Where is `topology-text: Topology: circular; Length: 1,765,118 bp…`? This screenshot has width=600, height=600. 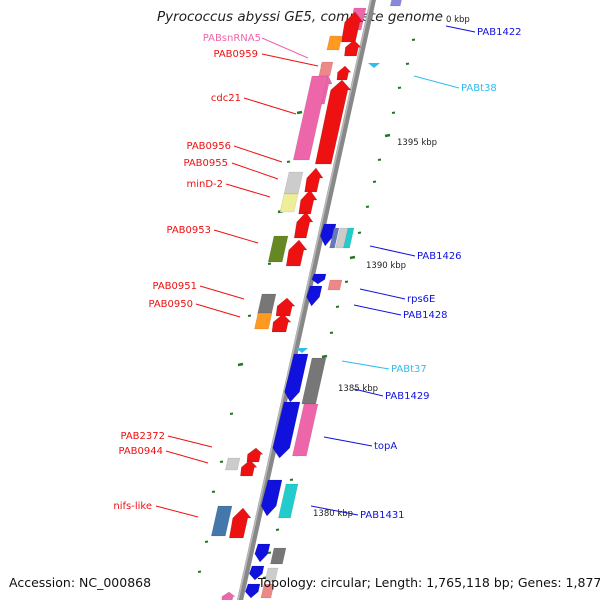 topology-text: Topology: circular; Length: 1,765,118 bp… is located at coordinates (429, 582).